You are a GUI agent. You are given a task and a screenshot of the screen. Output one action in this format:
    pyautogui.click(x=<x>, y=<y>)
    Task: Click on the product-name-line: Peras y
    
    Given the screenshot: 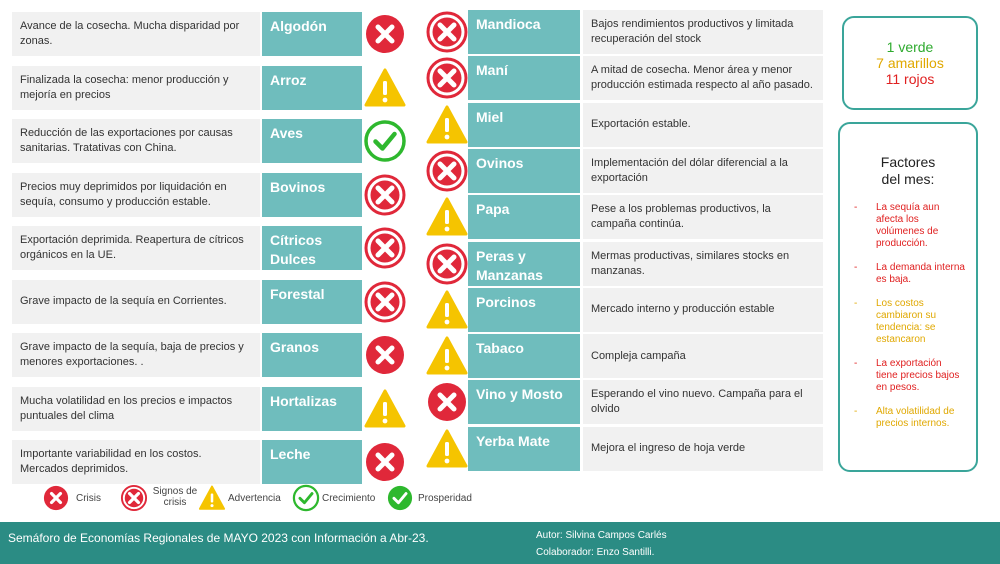 What is the action you would take?
    pyautogui.click(x=501, y=255)
    